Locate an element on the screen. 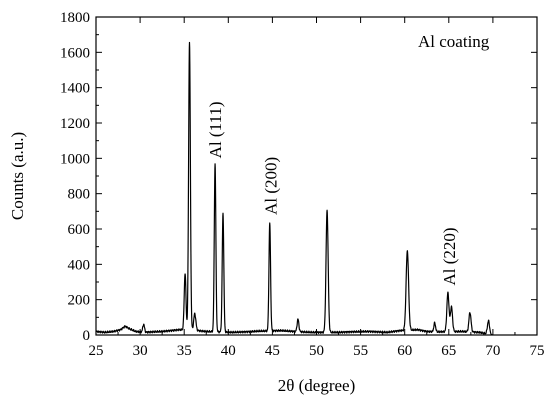 The image size is (550, 404). y-tick-label: 1200 is located at coordinates (75, 124).